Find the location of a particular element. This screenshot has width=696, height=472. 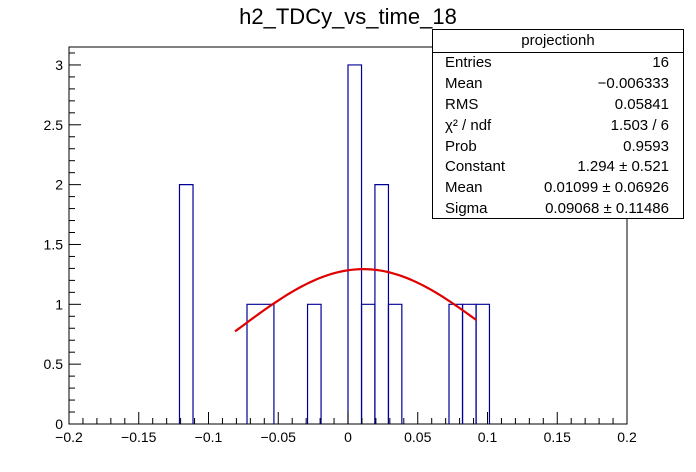

stats-row-fit-mean: Mean 0.01099 ± 0.06926 is located at coordinates (558, 188).